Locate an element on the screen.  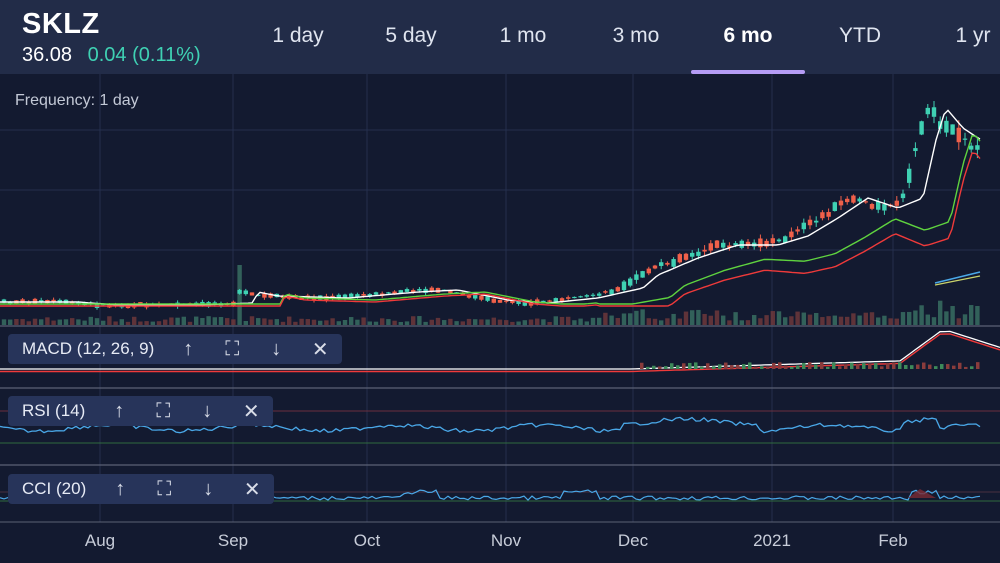
range-tabs: 1 day 5 day 1 mo 3 mo 6 mo YTD 1 yr is located at coordinates (500, 37).